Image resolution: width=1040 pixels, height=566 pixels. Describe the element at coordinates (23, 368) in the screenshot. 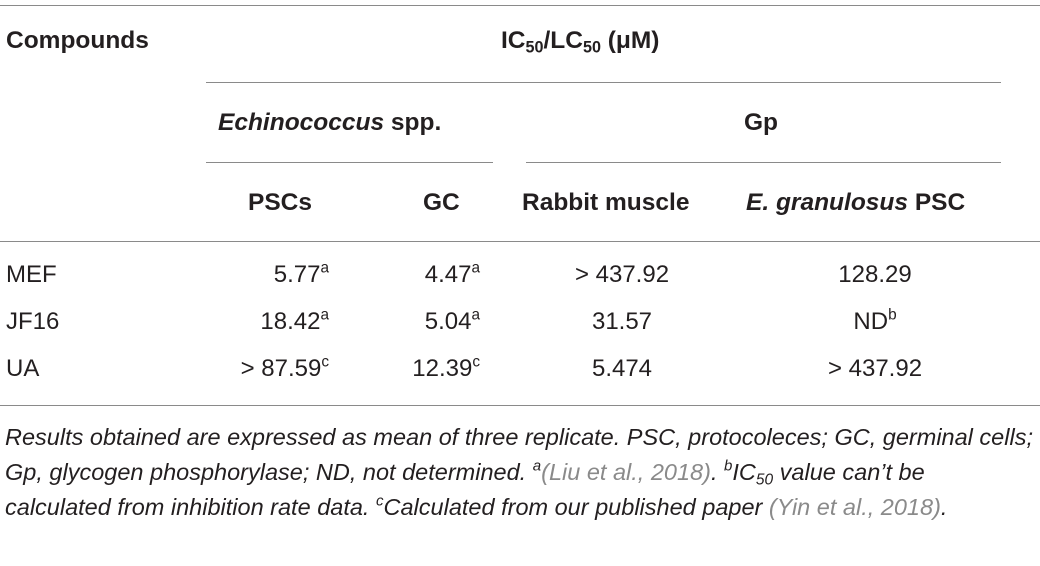

I see `row-ua-compound: UA` at that location.